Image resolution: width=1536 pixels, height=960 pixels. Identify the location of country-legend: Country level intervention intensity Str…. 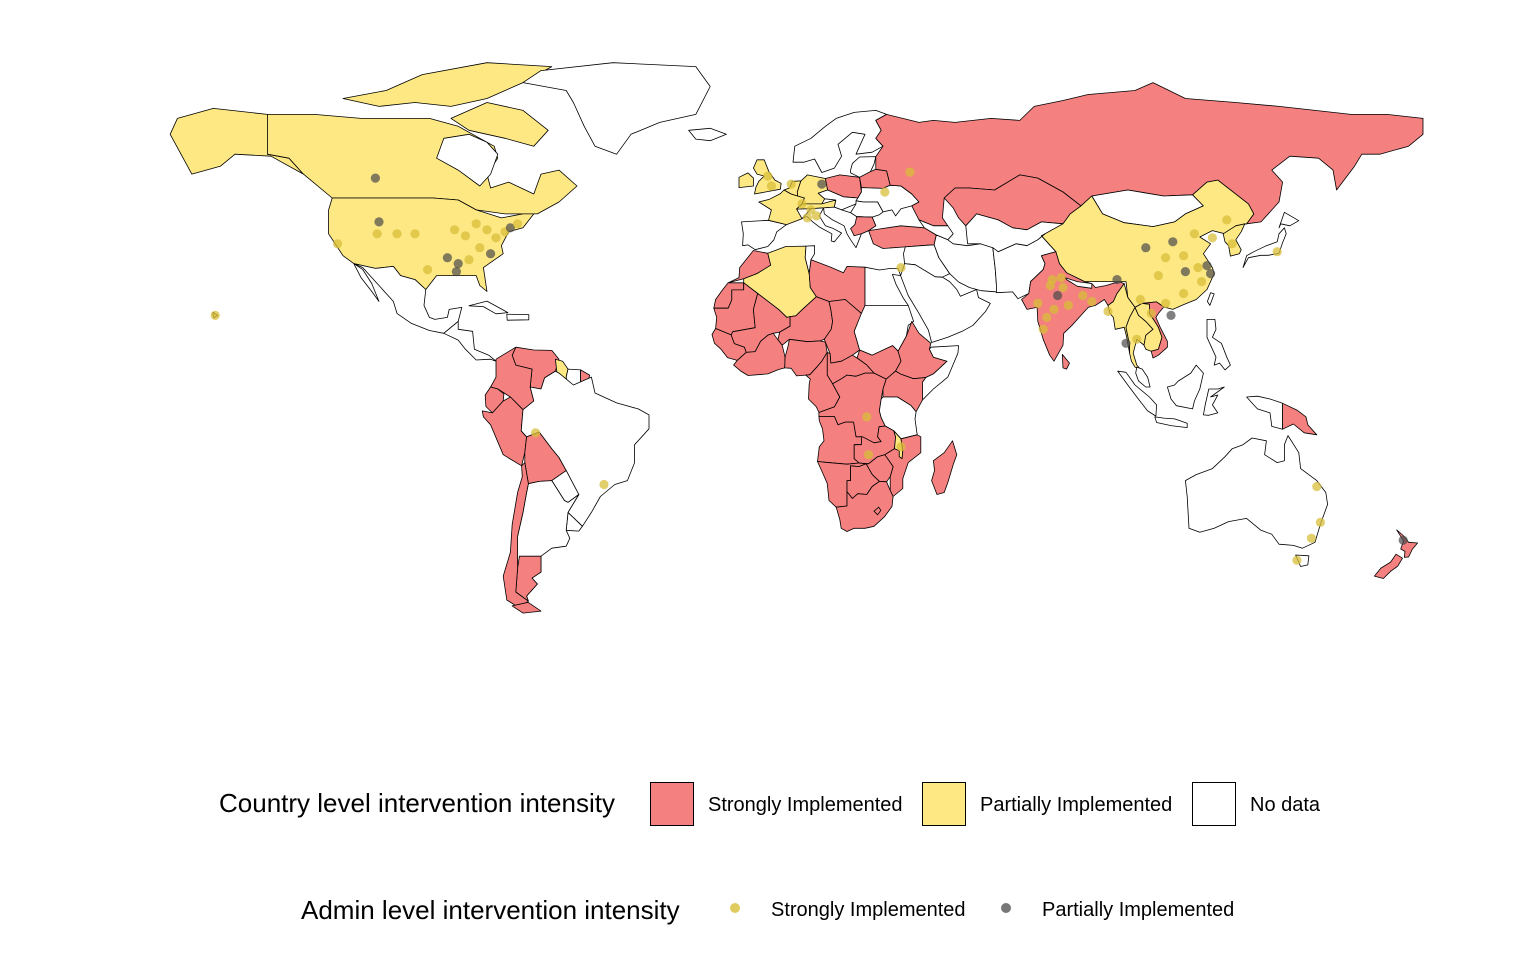
(768, 805).